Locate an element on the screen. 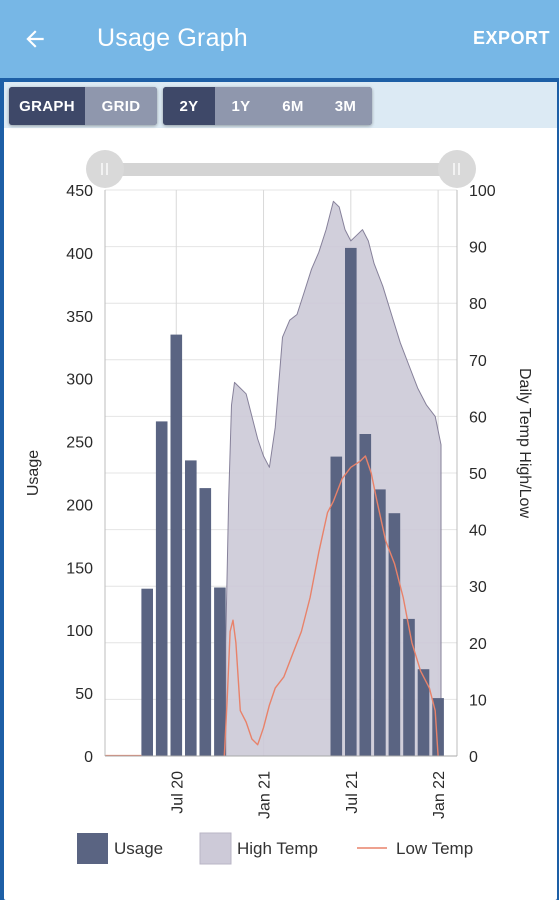 The height and width of the screenshot is (900, 559). y-tick-label: 350 is located at coordinates (79, 317).